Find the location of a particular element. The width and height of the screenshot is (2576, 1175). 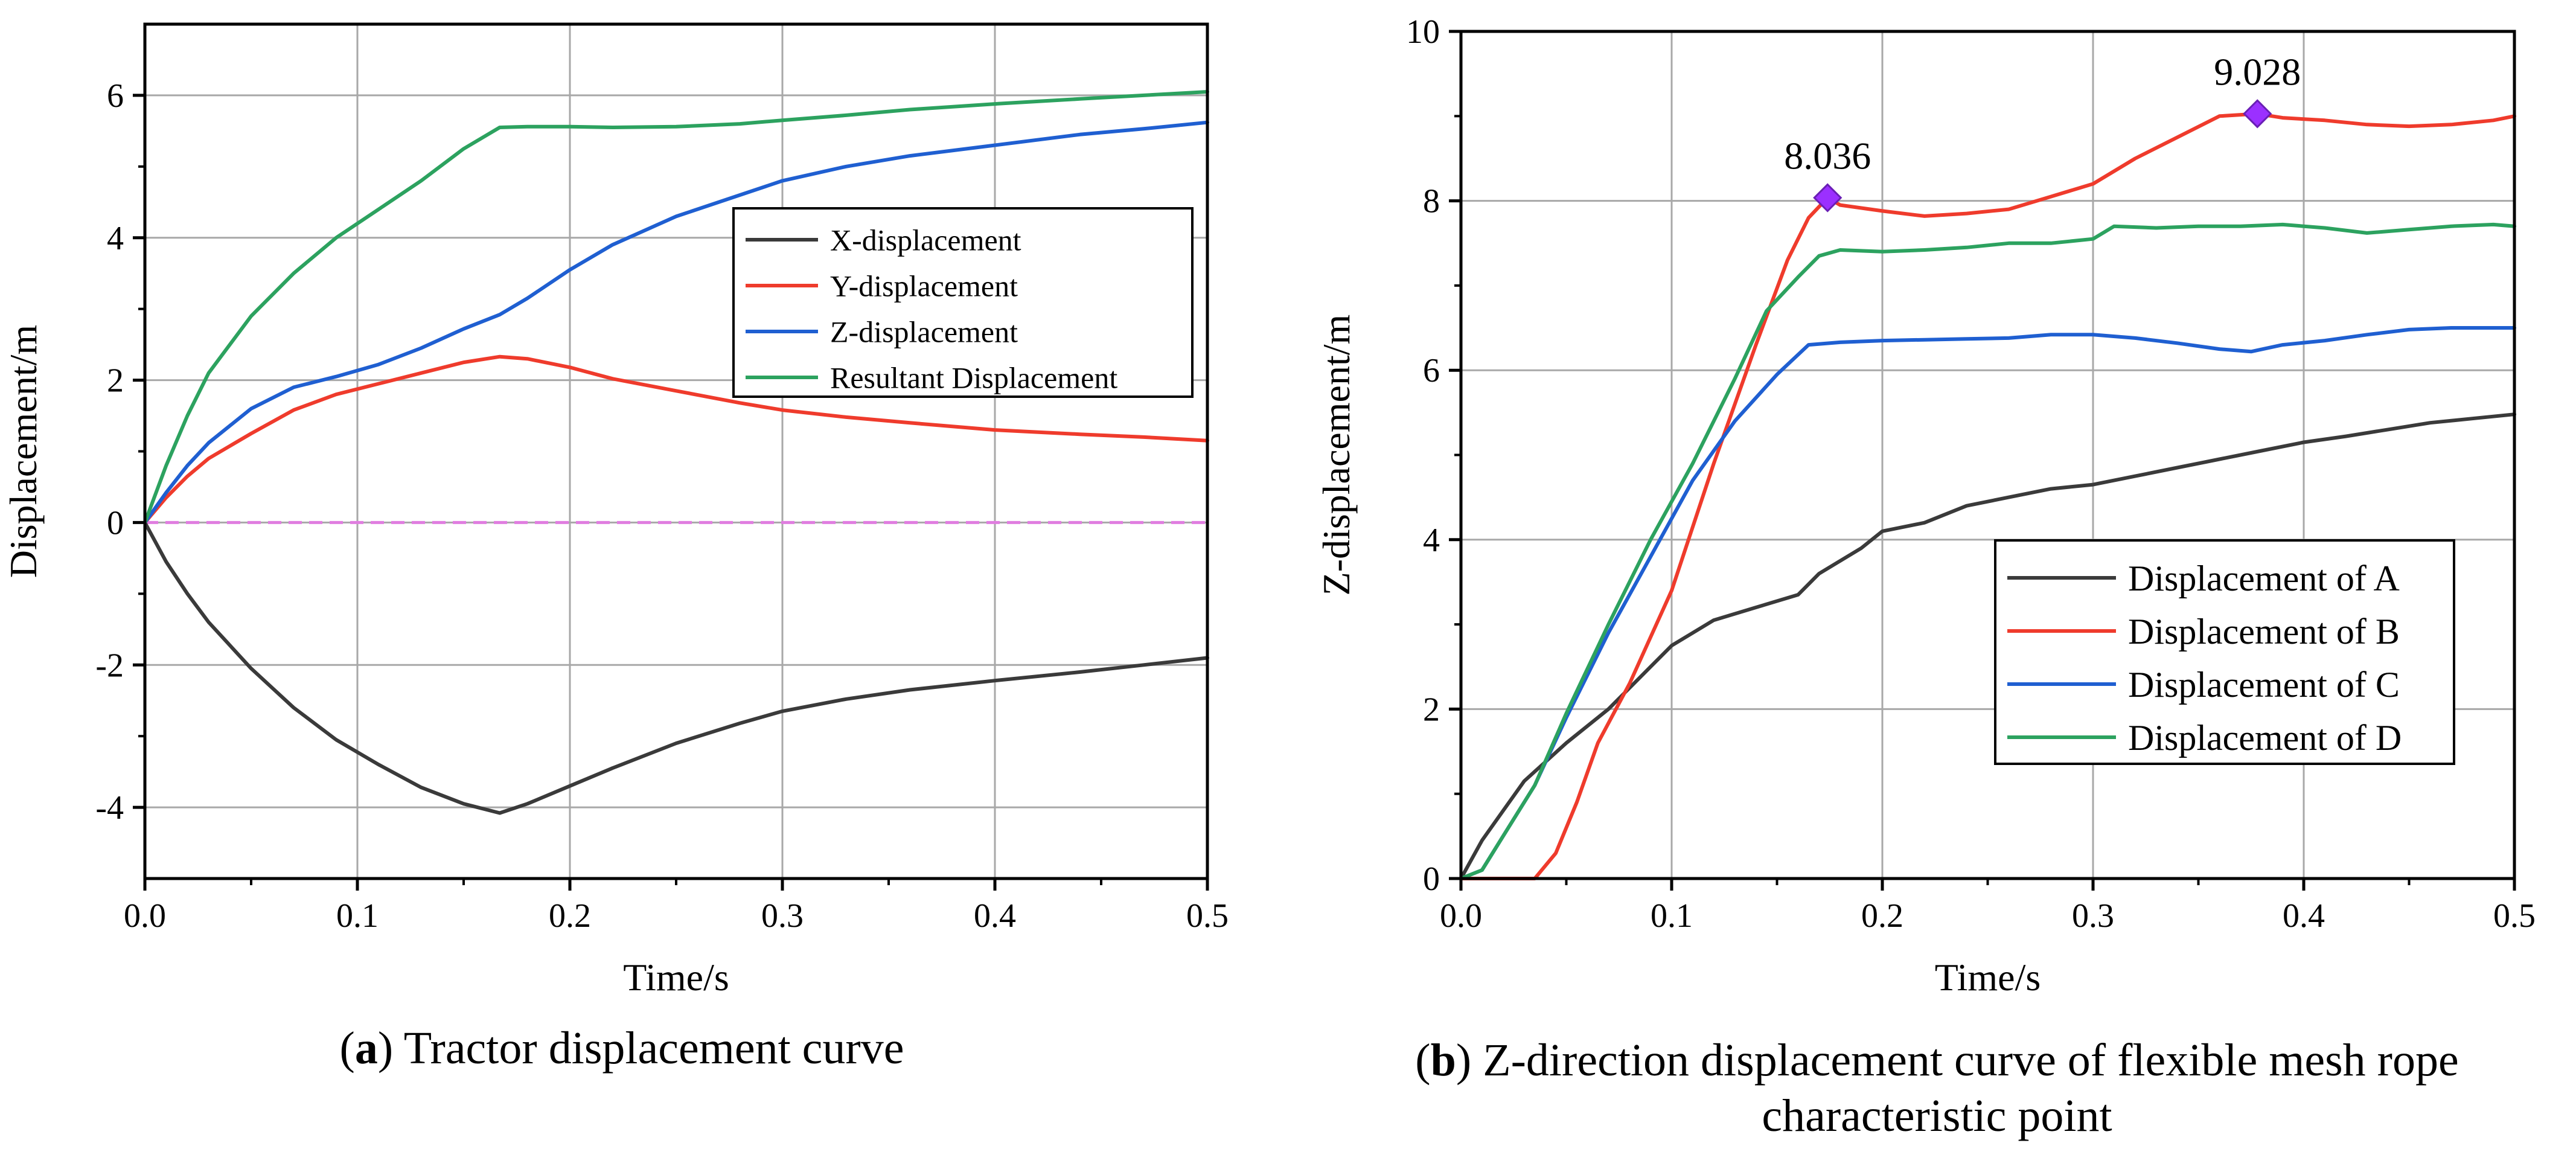

legend-label: Z-displacement is located at coordinates (924, 332).